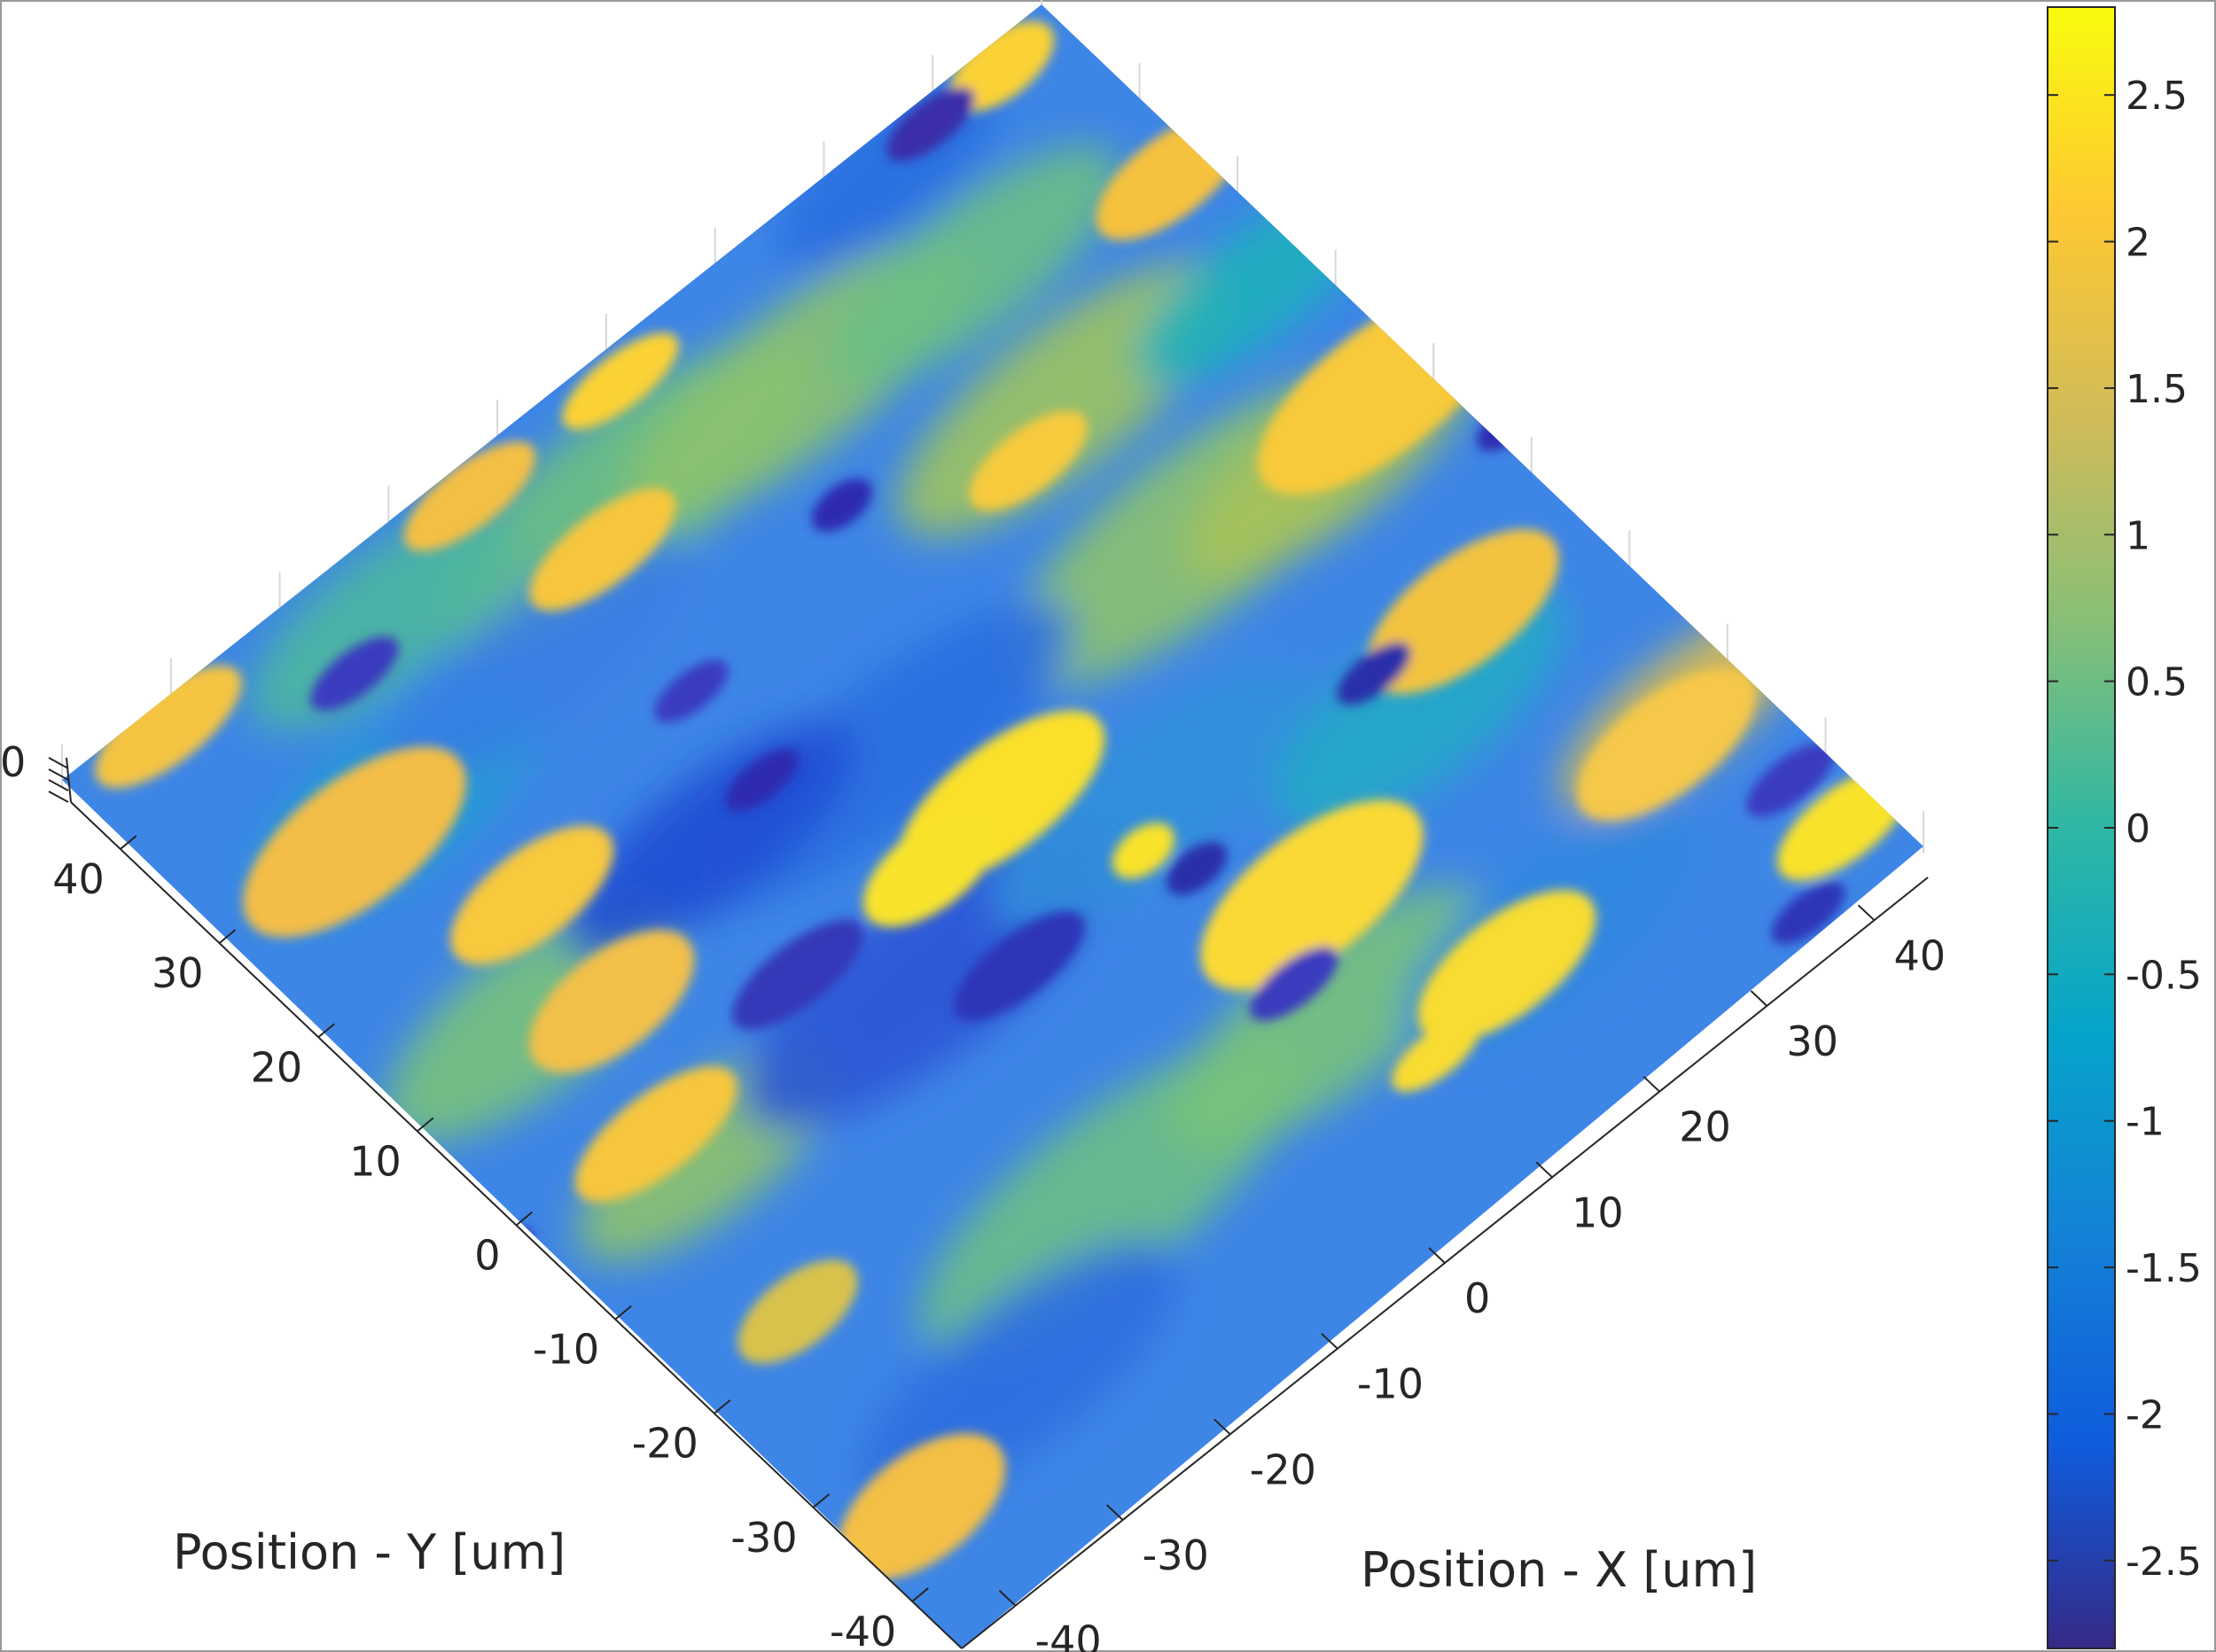  Describe the element at coordinates (2145, 1122) in the screenshot. I see `colorbar-tick-label: -1` at that location.